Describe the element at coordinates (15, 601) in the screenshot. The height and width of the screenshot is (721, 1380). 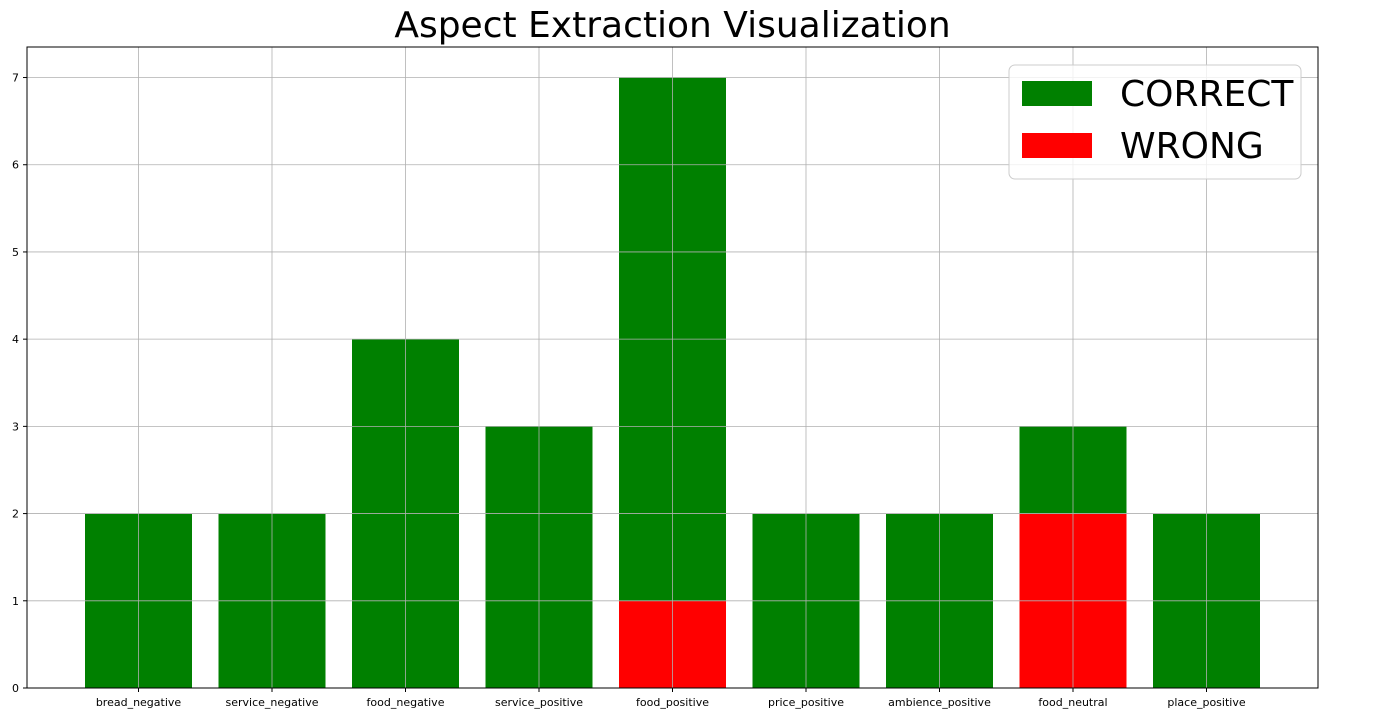
I see `y-tick-label-1: 1` at that location.